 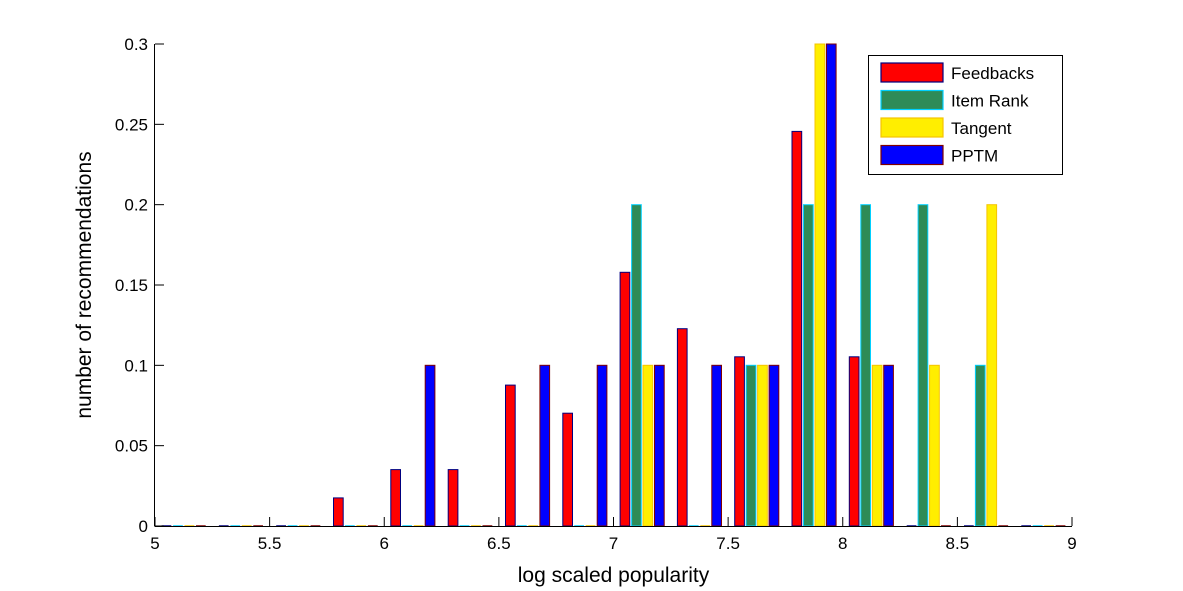 I want to click on x-tick-label: 6, so click(x=384, y=543).